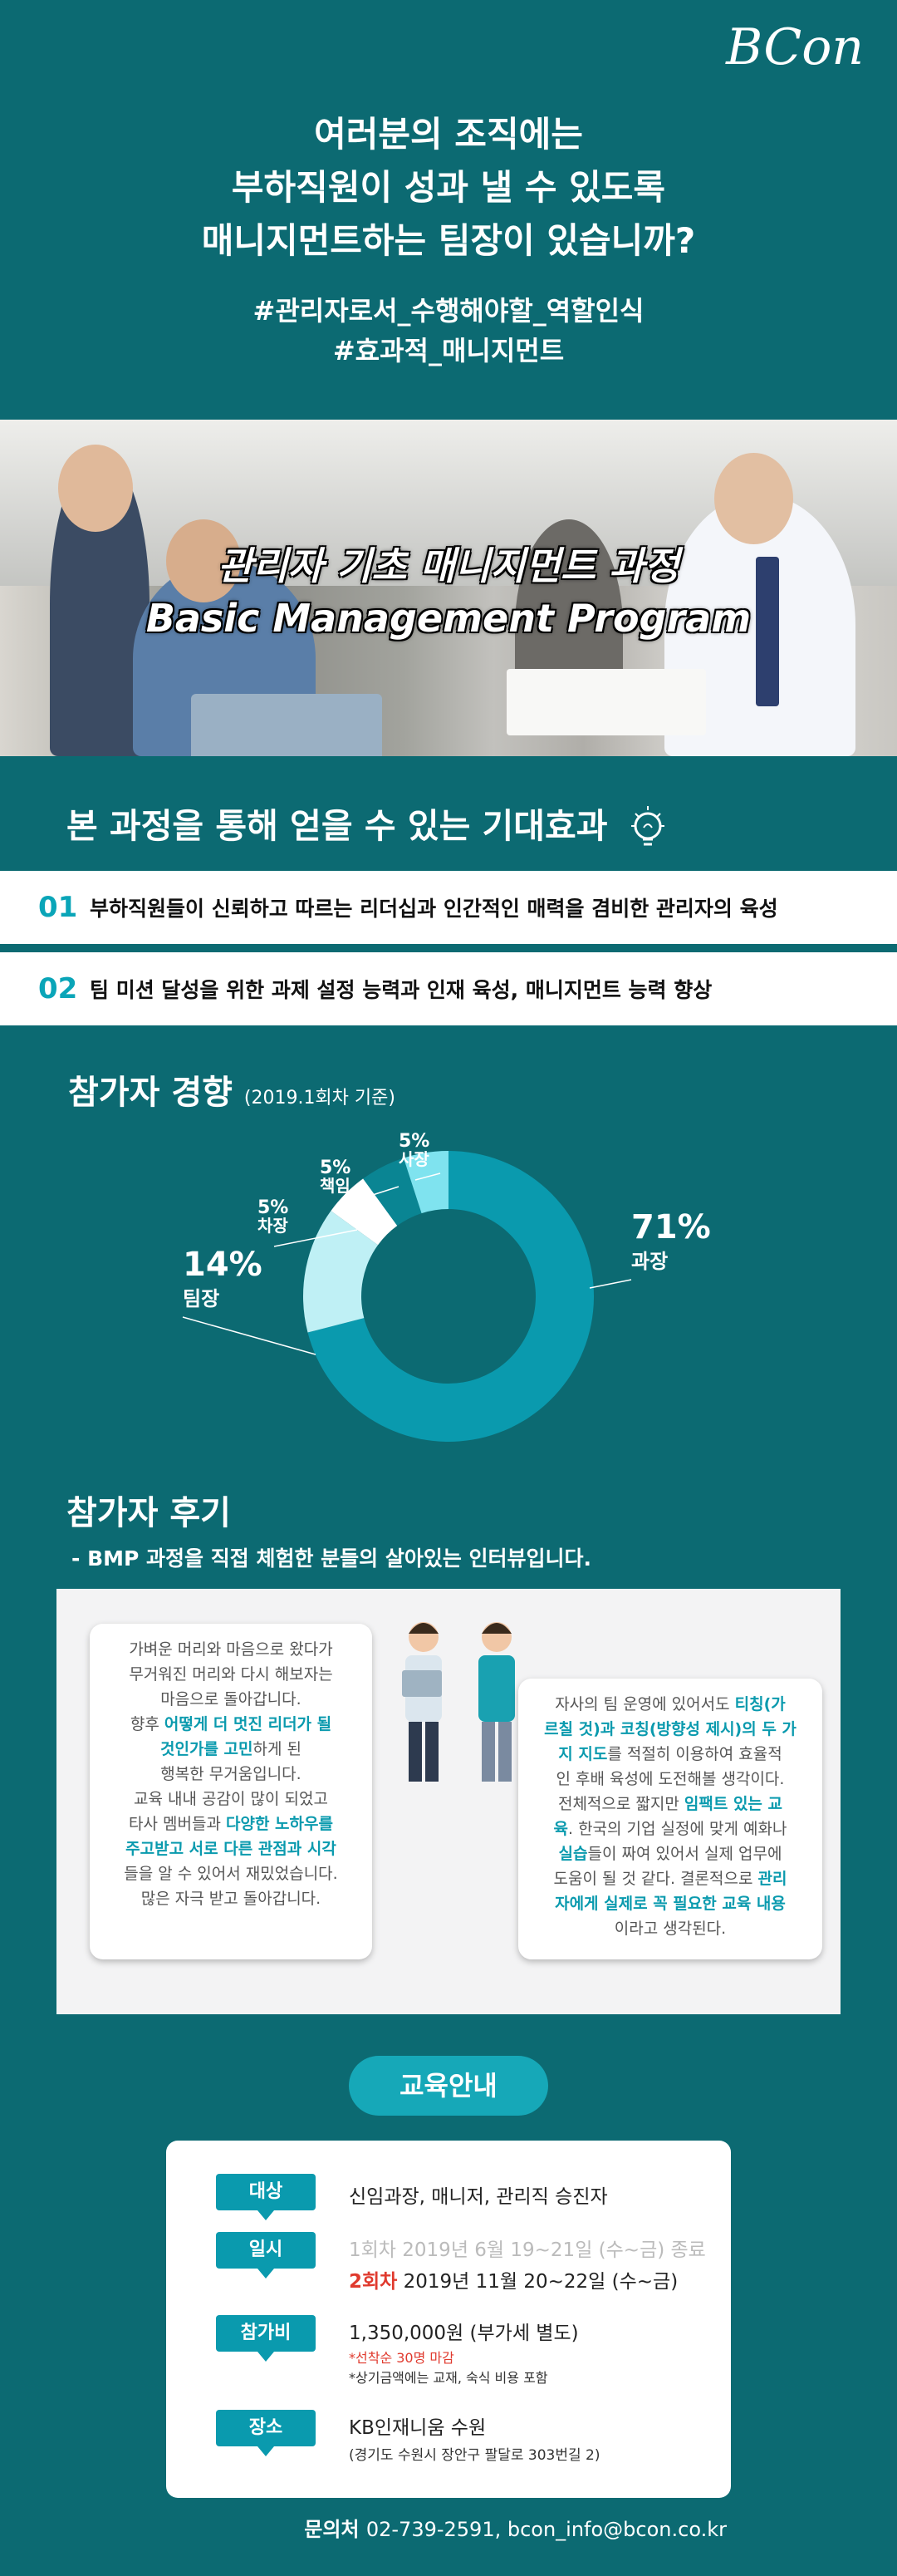  Describe the element at coordinates (58, 989) in the screenshot. I see `effect-number: 02` at that location.